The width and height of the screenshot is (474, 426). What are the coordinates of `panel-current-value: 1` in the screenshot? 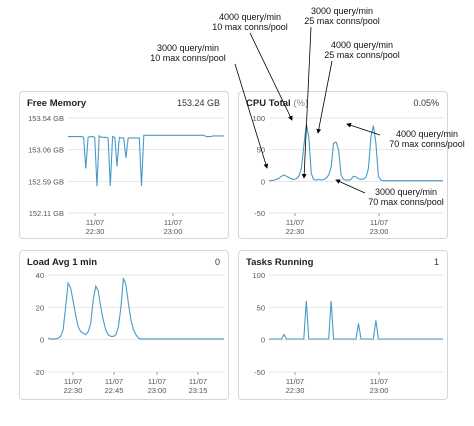 It's located at (436, 262).